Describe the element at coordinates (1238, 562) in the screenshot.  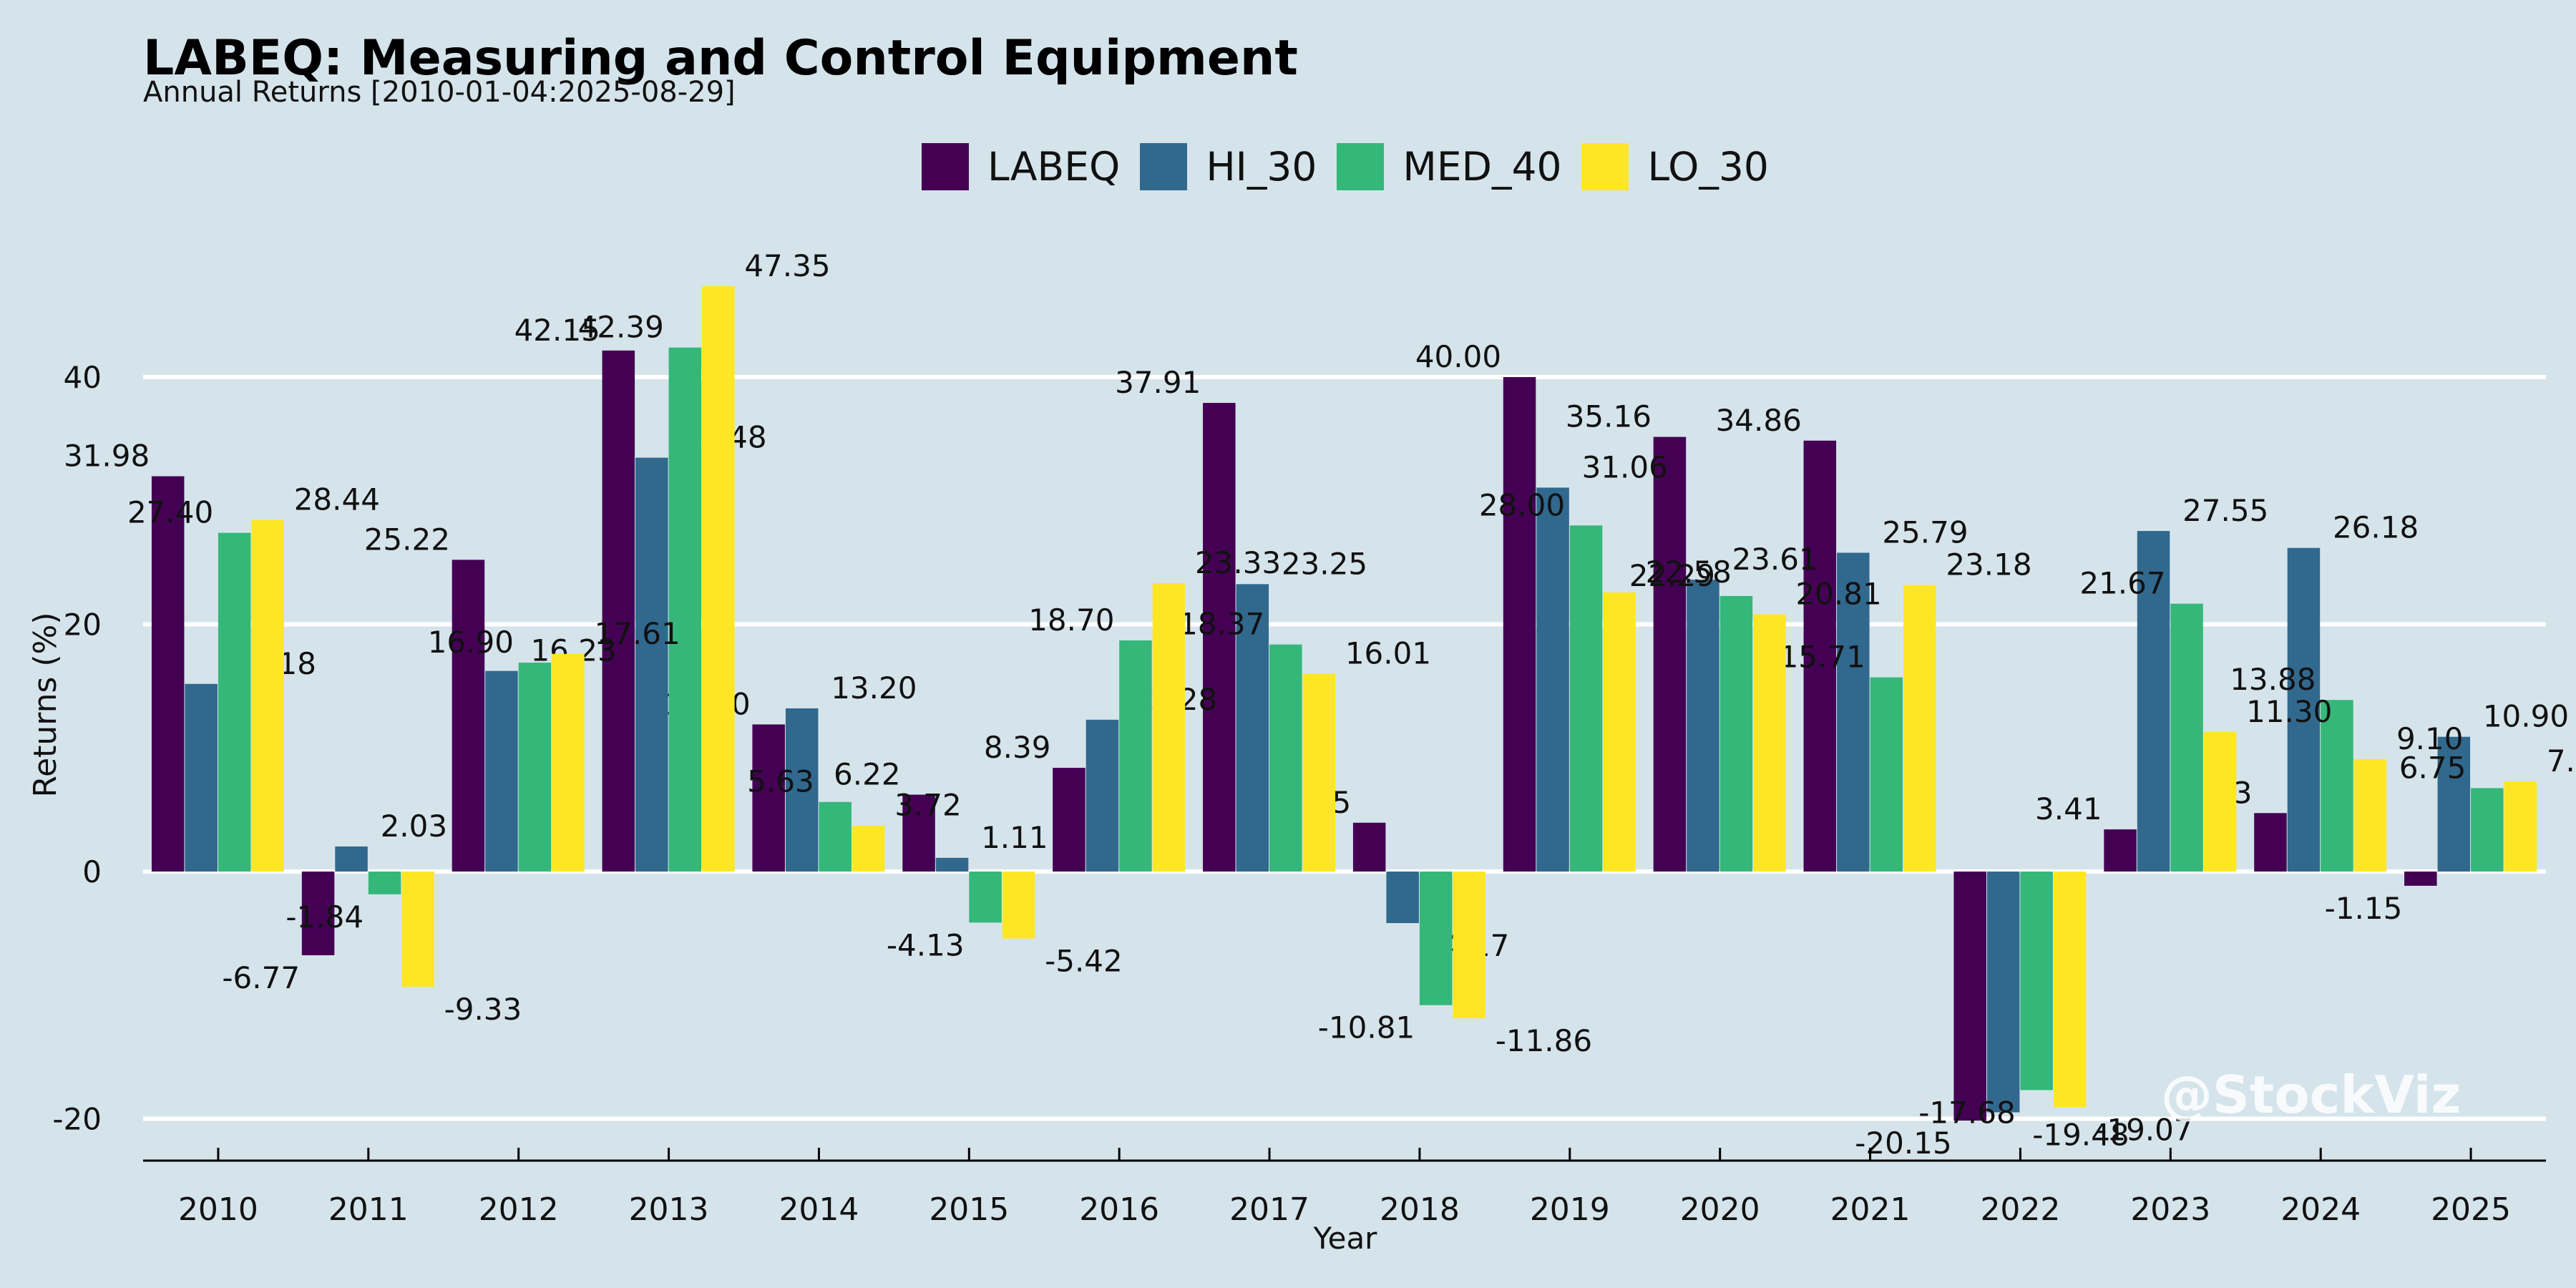
I see `data-label: 23.33` at that location.